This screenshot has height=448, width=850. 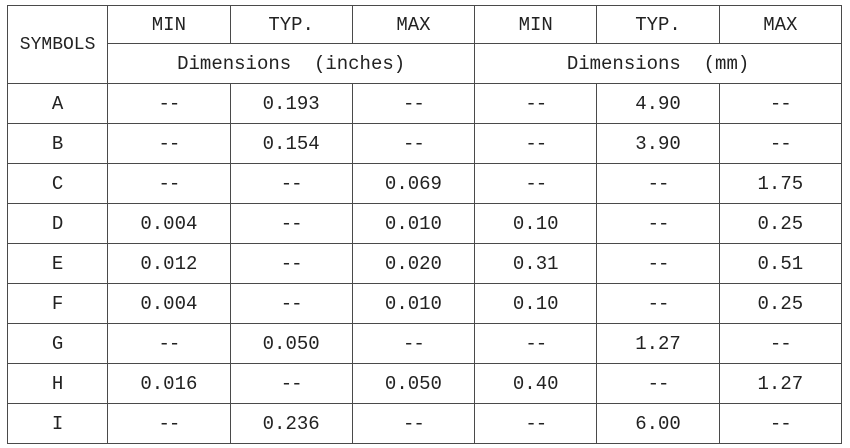 What do you see at coordinates (413, 24) in the screenshot?
I see `col-header-max-inches: MAX` at bounding box center [413, 24].